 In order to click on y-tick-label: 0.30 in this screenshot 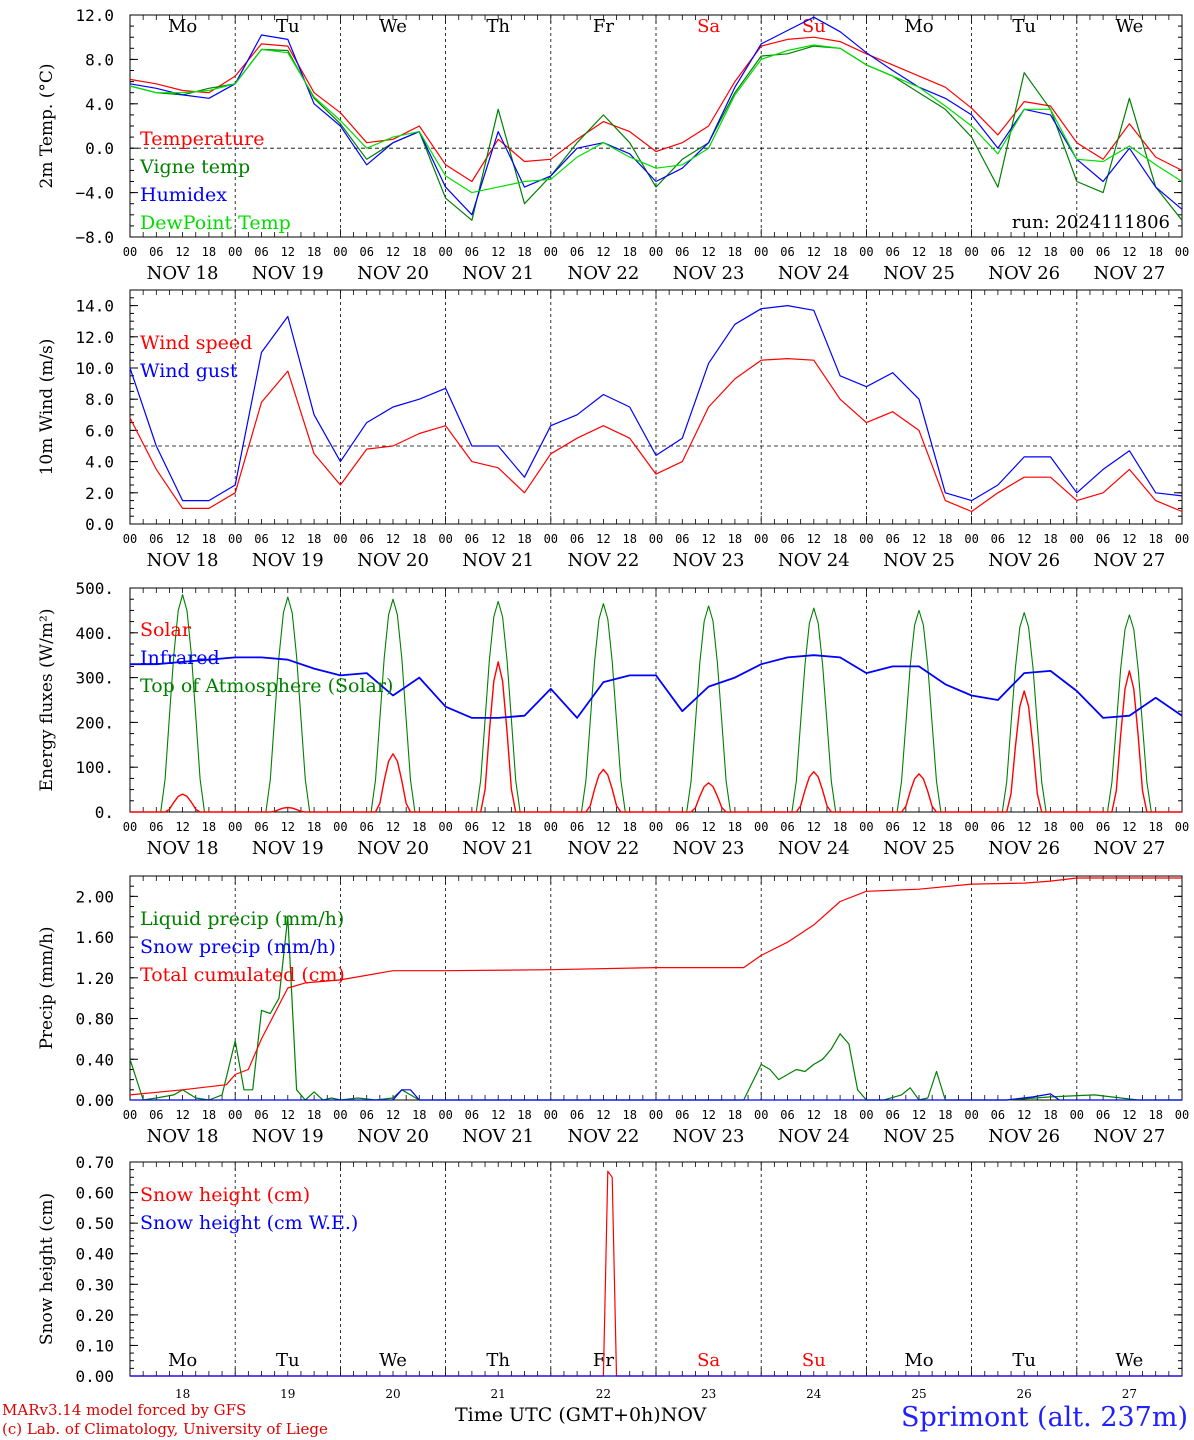, I will do `click(94, 1284)`.